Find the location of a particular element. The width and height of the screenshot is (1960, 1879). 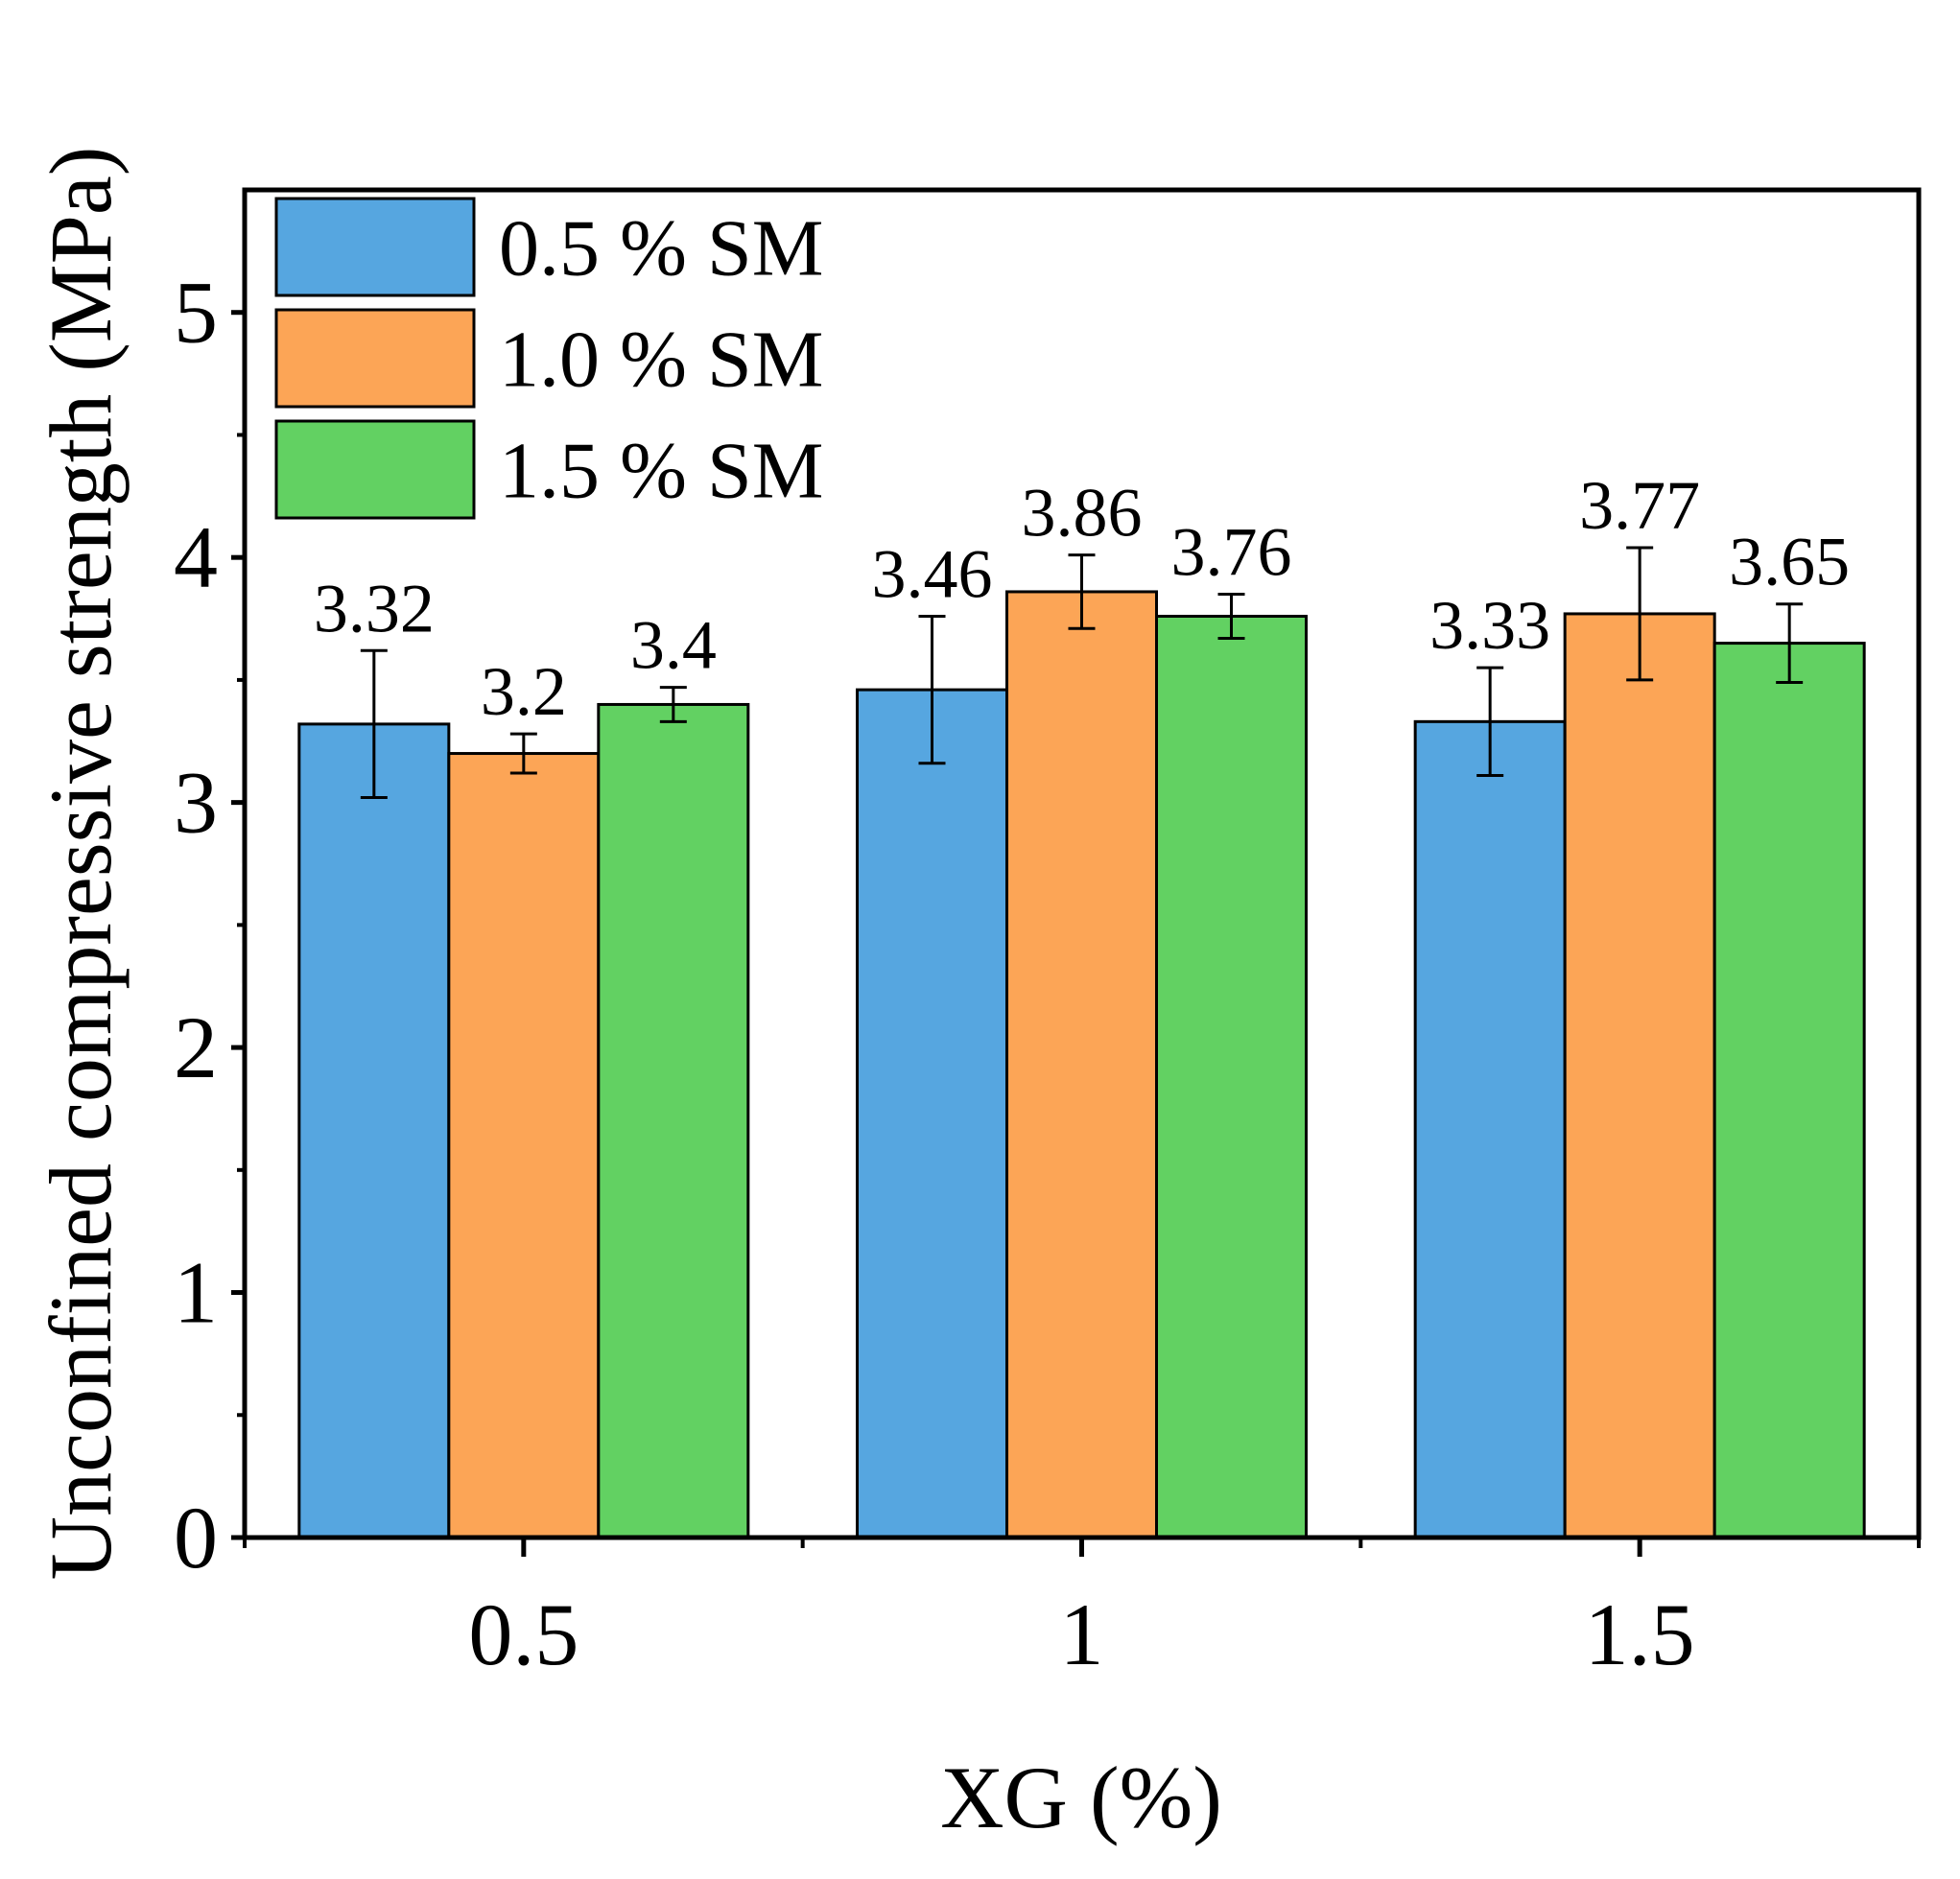

x-axis-title: XG (%) is located at coordinates (1081, 1797).